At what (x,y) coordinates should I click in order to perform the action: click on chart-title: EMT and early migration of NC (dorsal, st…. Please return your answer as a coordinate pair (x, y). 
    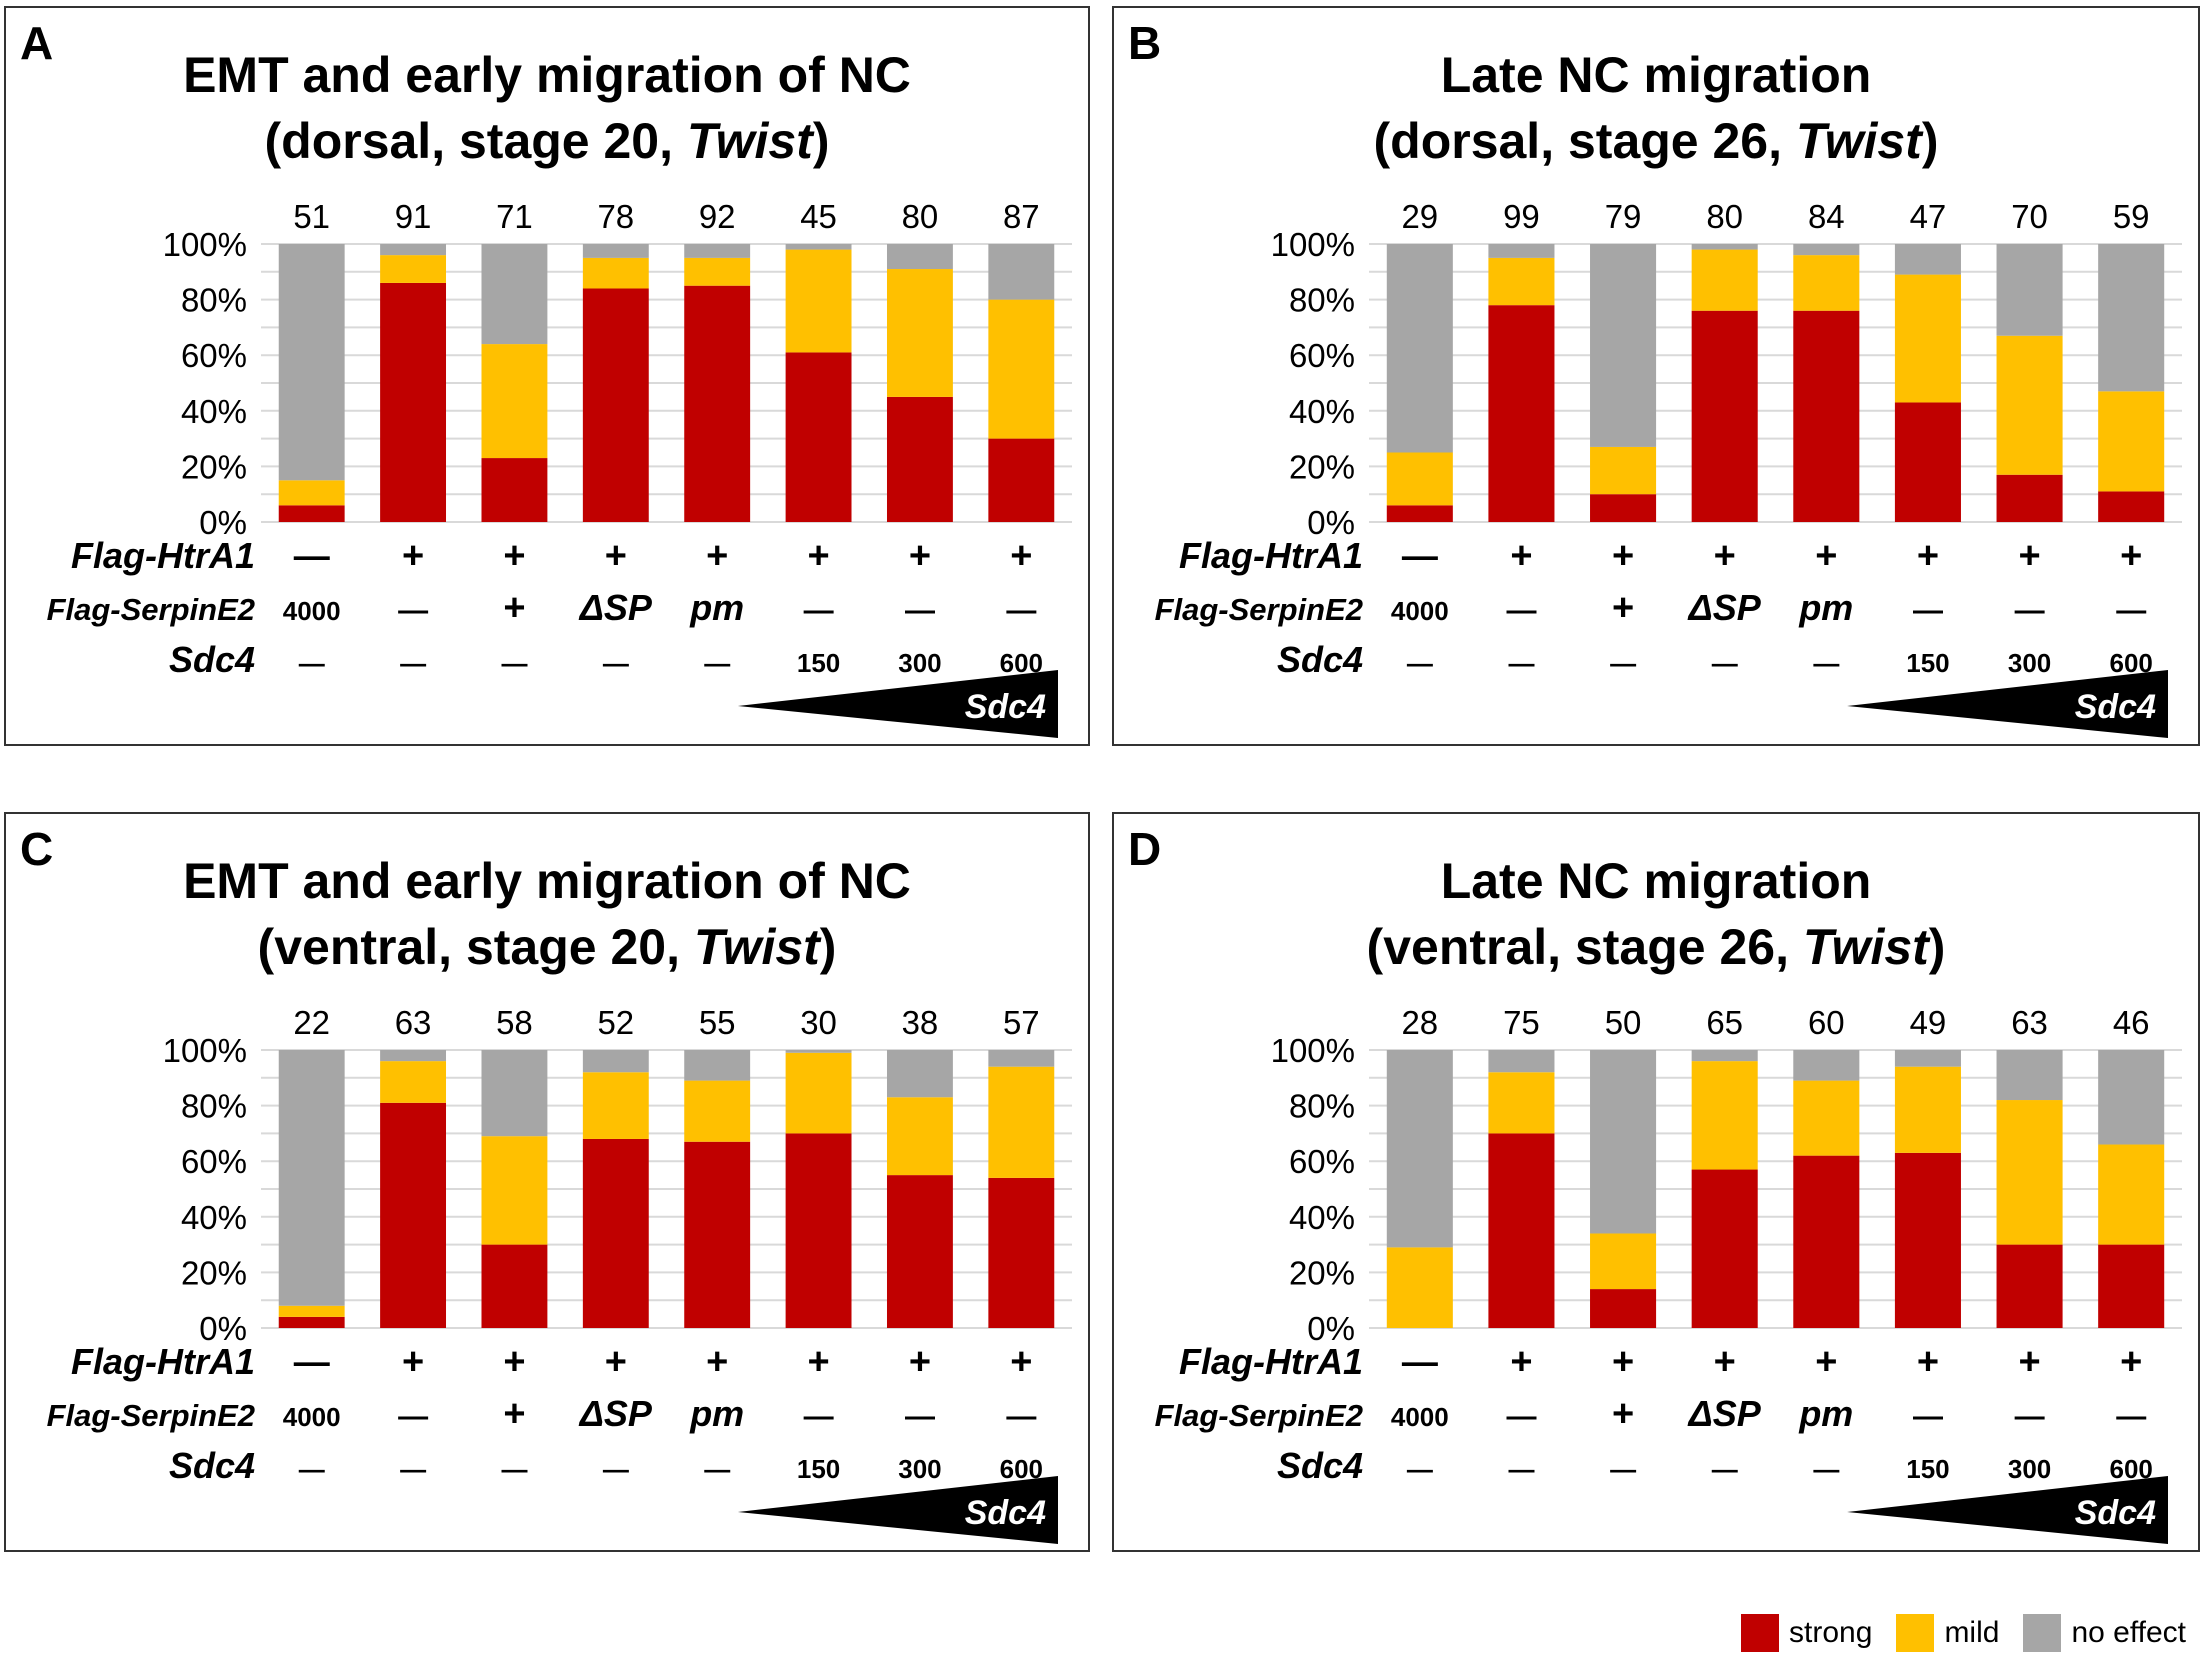
    Looking at the image, I should click on (547, 108).